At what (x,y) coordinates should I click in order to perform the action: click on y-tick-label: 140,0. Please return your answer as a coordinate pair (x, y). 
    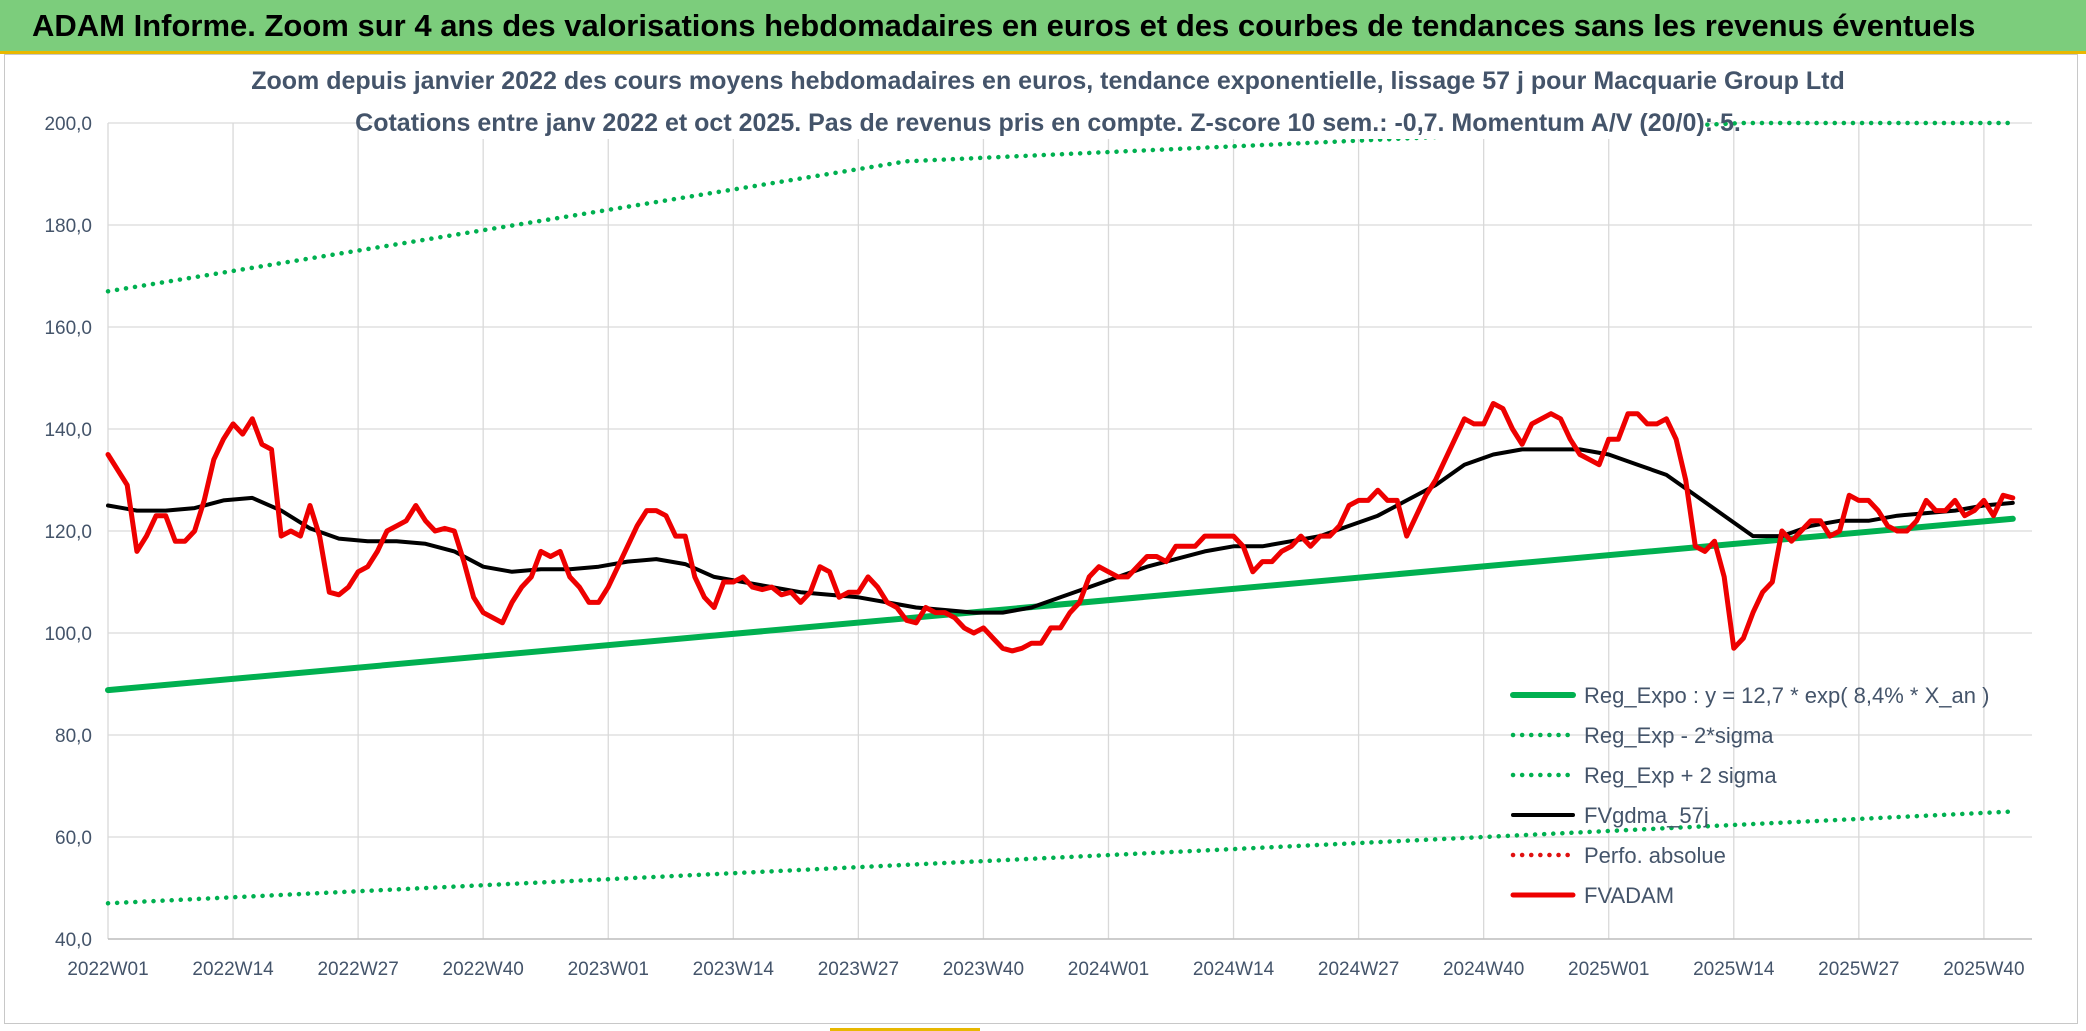
    Looking at the image, I should click on (68, 430).